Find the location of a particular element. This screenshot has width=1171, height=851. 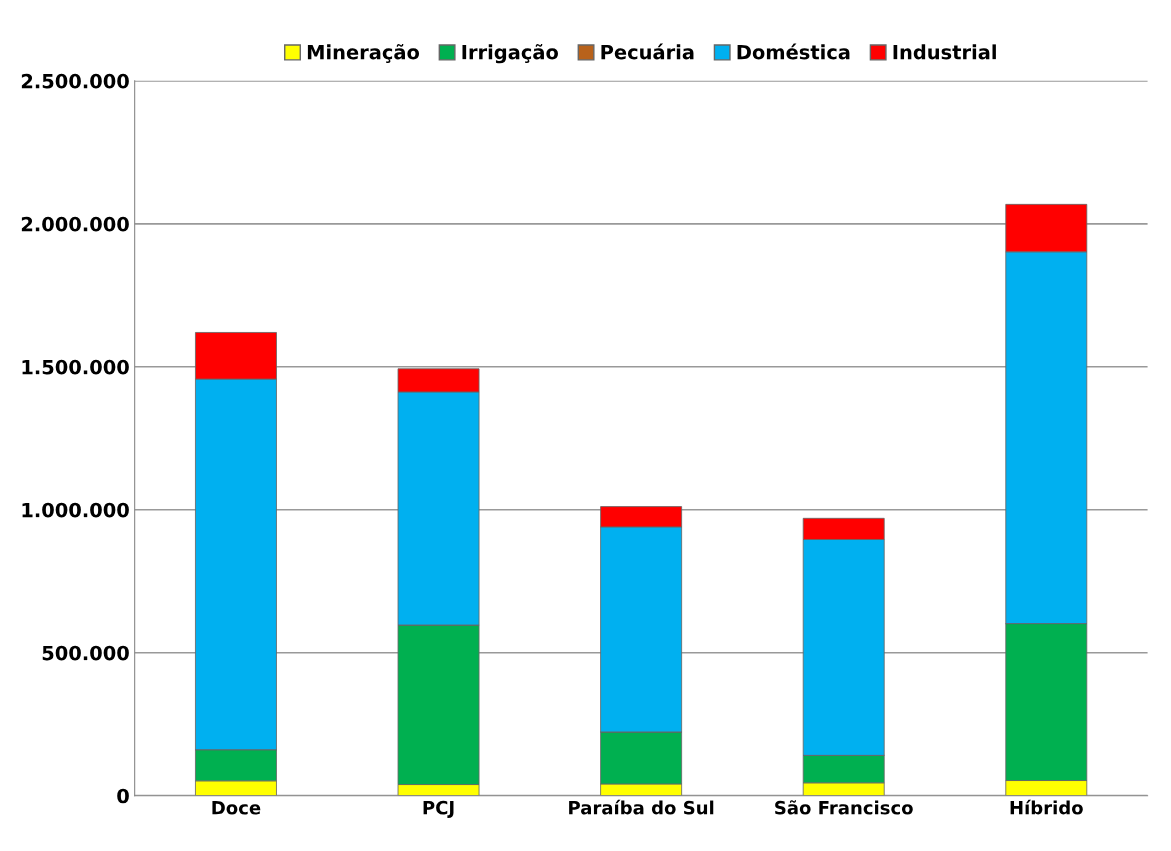

y-tick-label: 1.000.000 is located at coordinates (75, 510).